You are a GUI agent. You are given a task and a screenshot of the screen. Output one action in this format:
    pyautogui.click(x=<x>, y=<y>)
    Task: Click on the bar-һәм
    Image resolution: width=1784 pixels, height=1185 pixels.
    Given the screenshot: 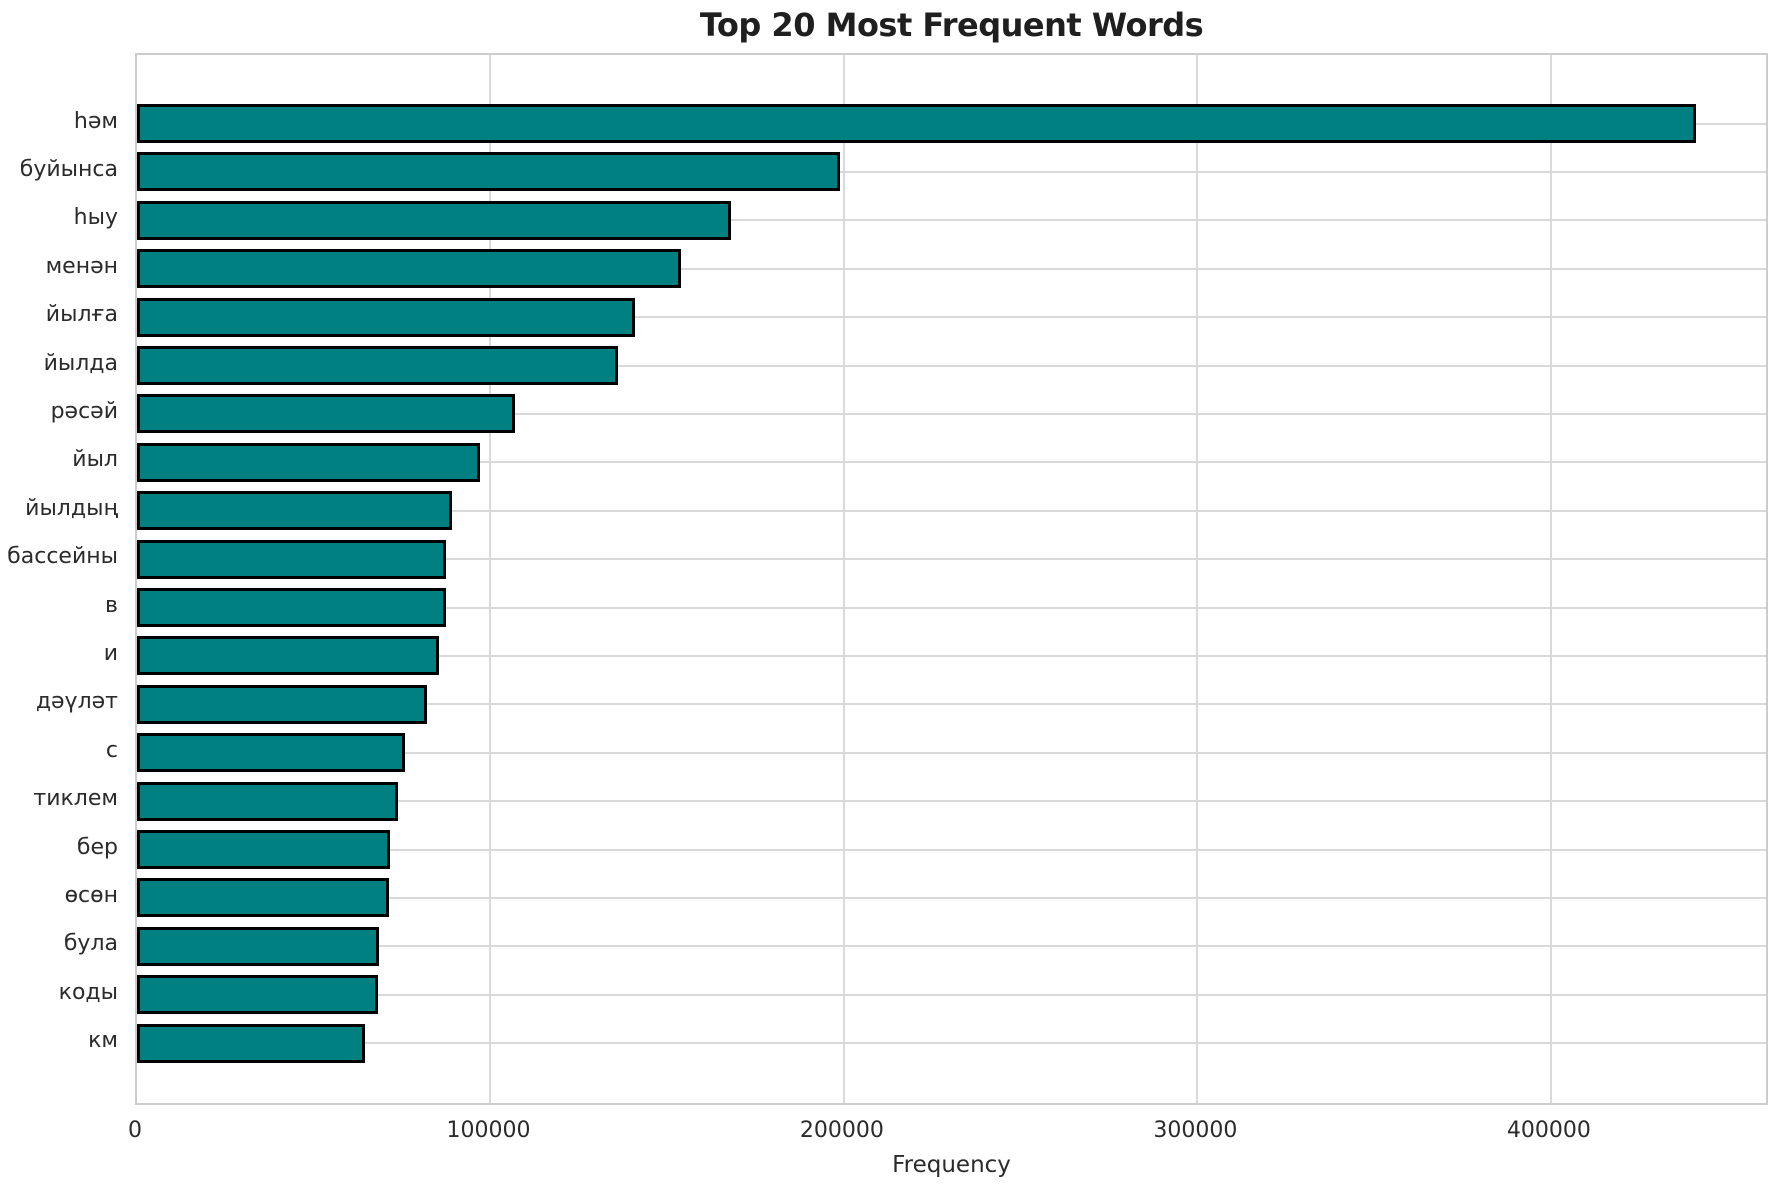 What is the action you would take?
    pyautogui.click(x=916, y=123)
    